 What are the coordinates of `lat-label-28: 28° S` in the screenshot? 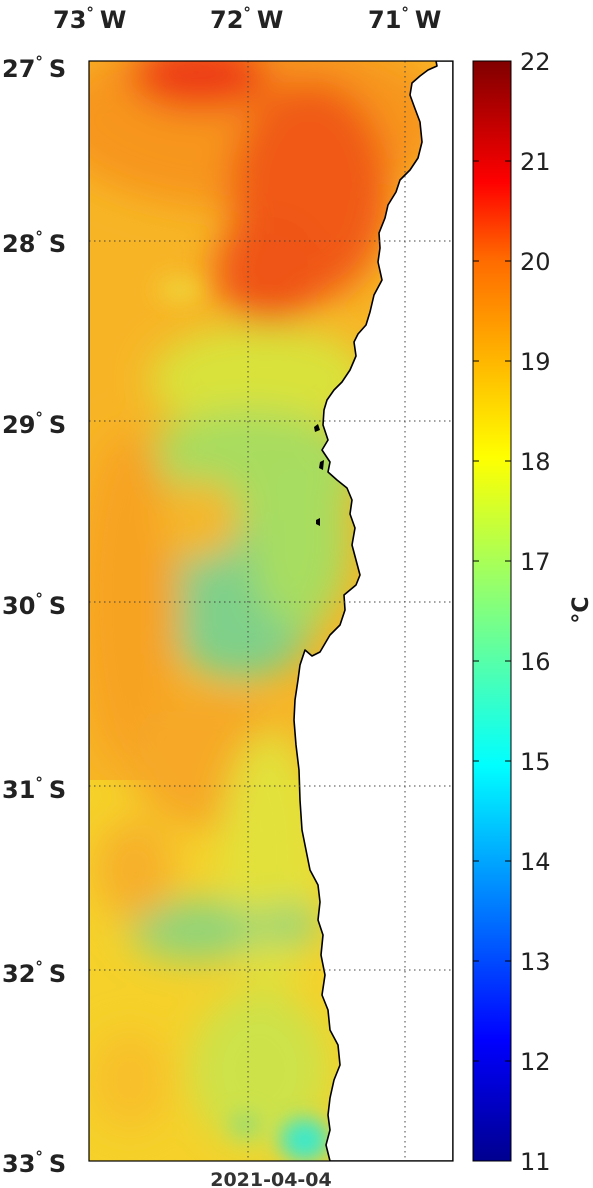 It's located at (34, 243).